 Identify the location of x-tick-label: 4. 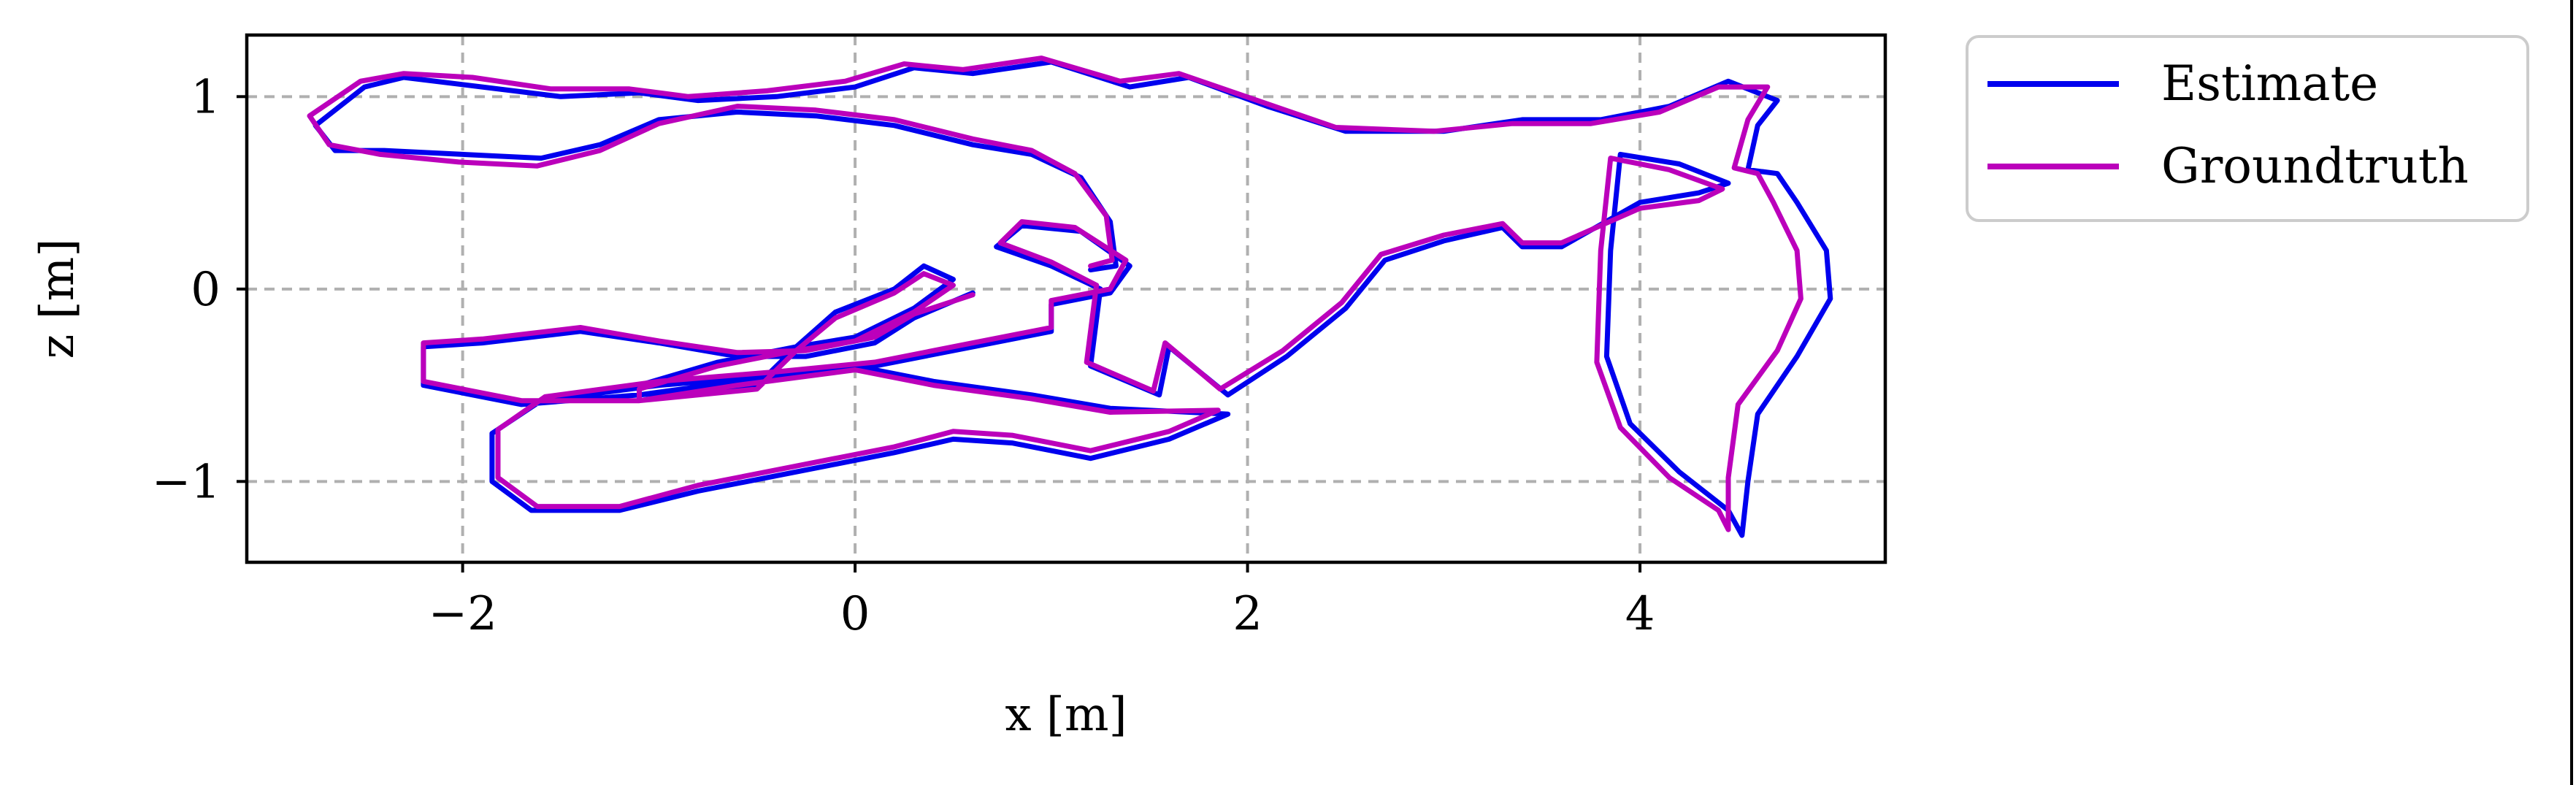
(1640, 614).